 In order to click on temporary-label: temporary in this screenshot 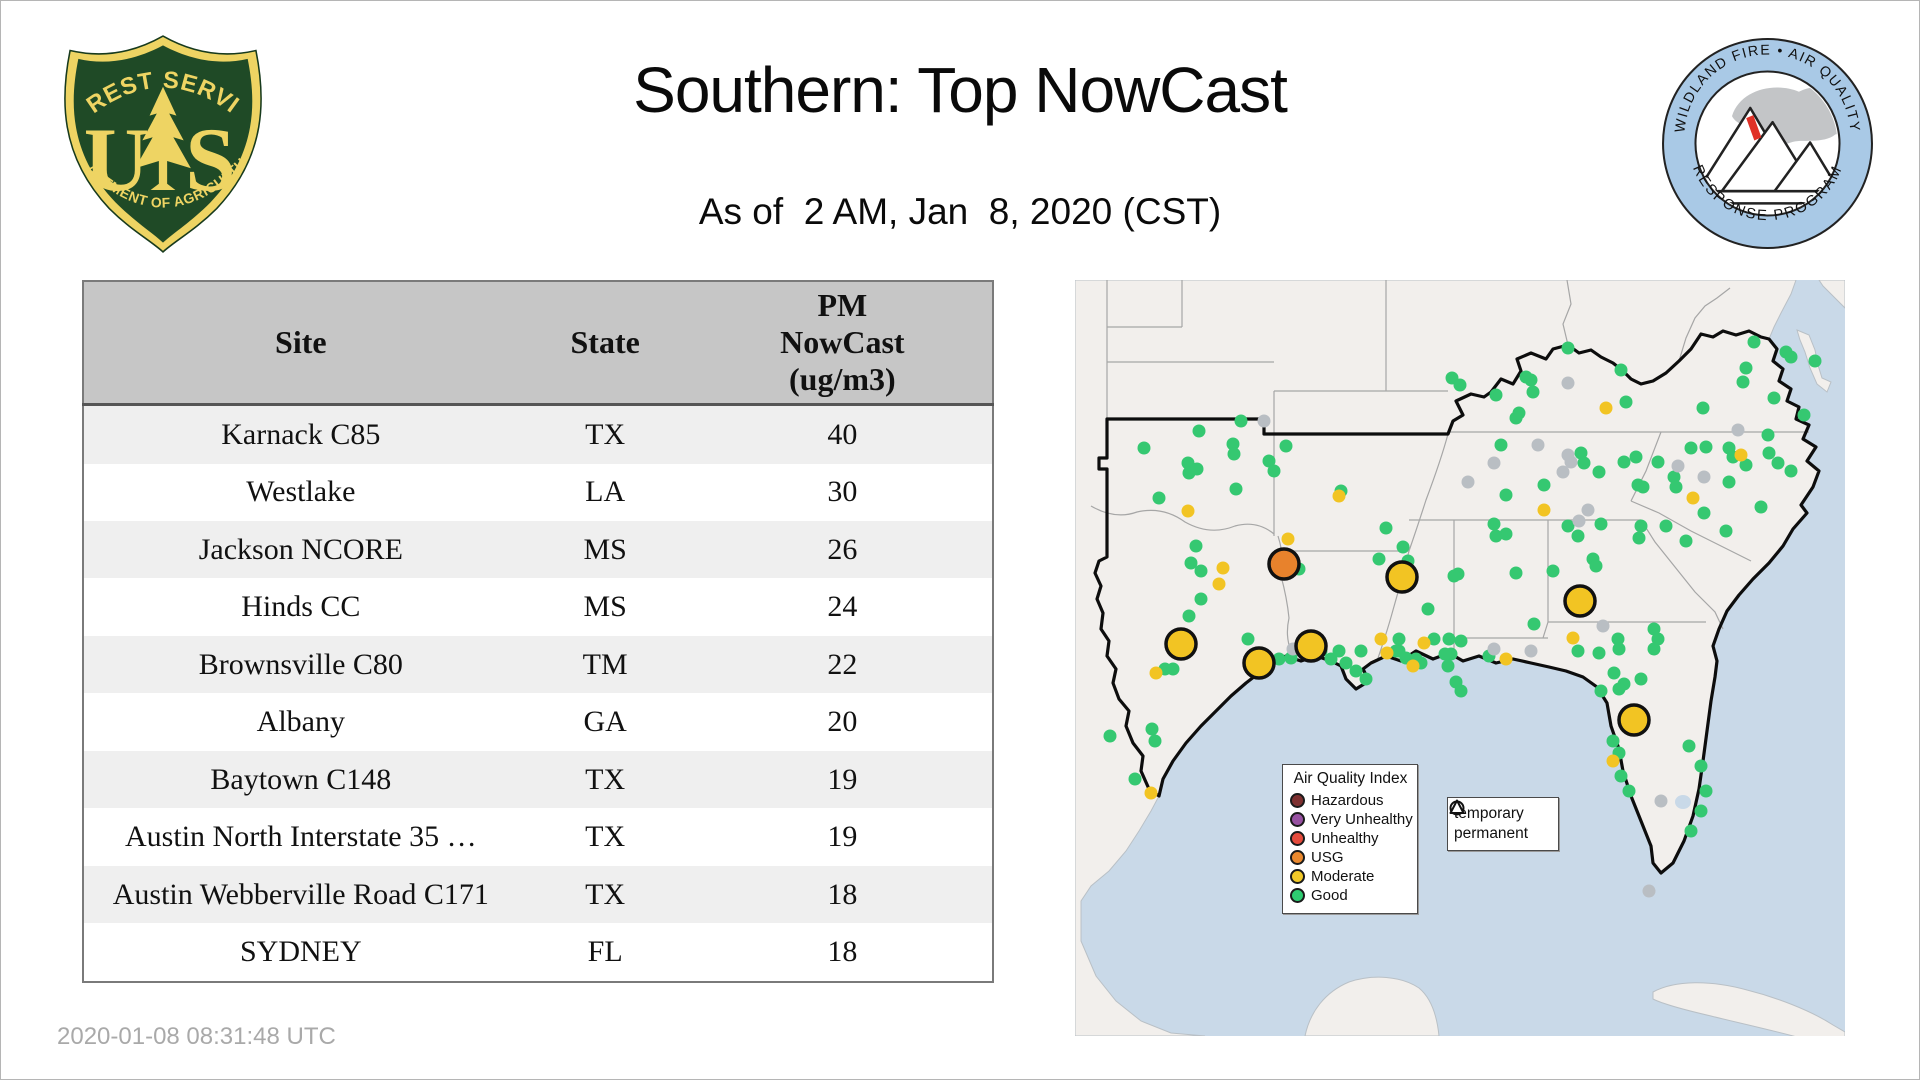, I will do `click(1489, 813)`.